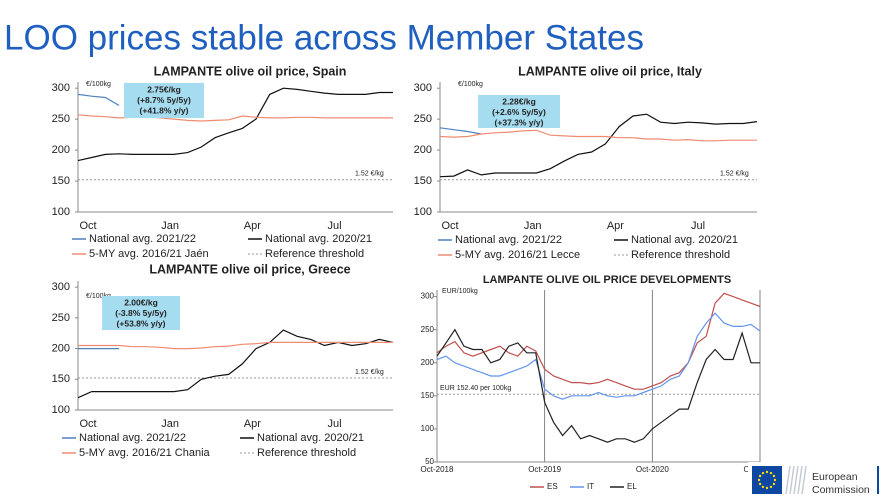 The width and height of the screenshot is (884, 504). What do you see at coordinates (610, 71) in the screenshot?
I see `chart-title: LAMPANTE olive oil price, Italy` at bounding box center [610, 71].